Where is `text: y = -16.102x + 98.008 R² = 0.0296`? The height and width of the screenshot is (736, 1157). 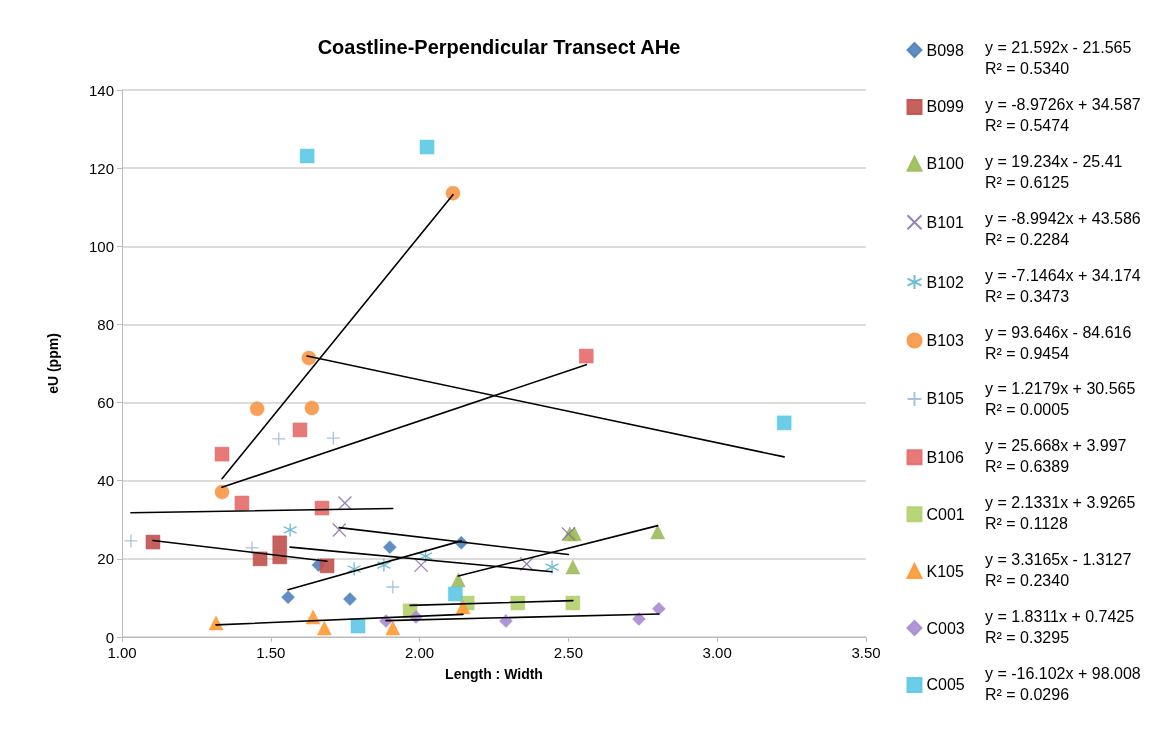
text: y = -16.102x + 98.008 R² = 0.0296 is located at coordinates (1063, 683).